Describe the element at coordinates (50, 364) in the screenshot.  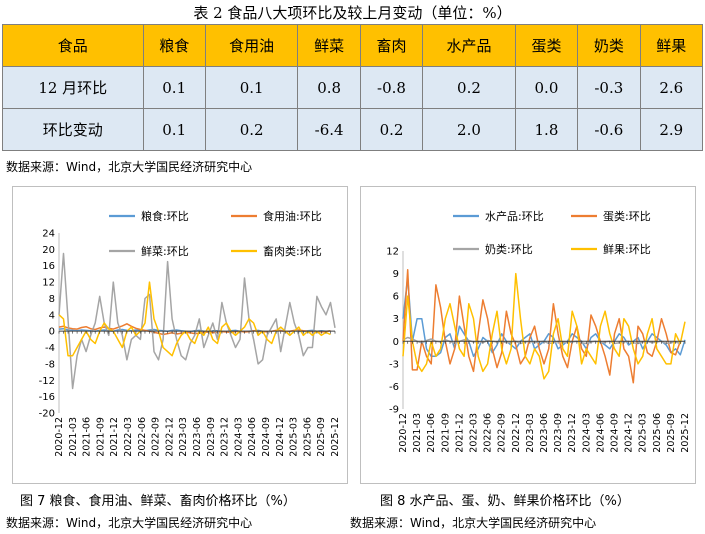
I see `y-tick-label: -8` at that location.